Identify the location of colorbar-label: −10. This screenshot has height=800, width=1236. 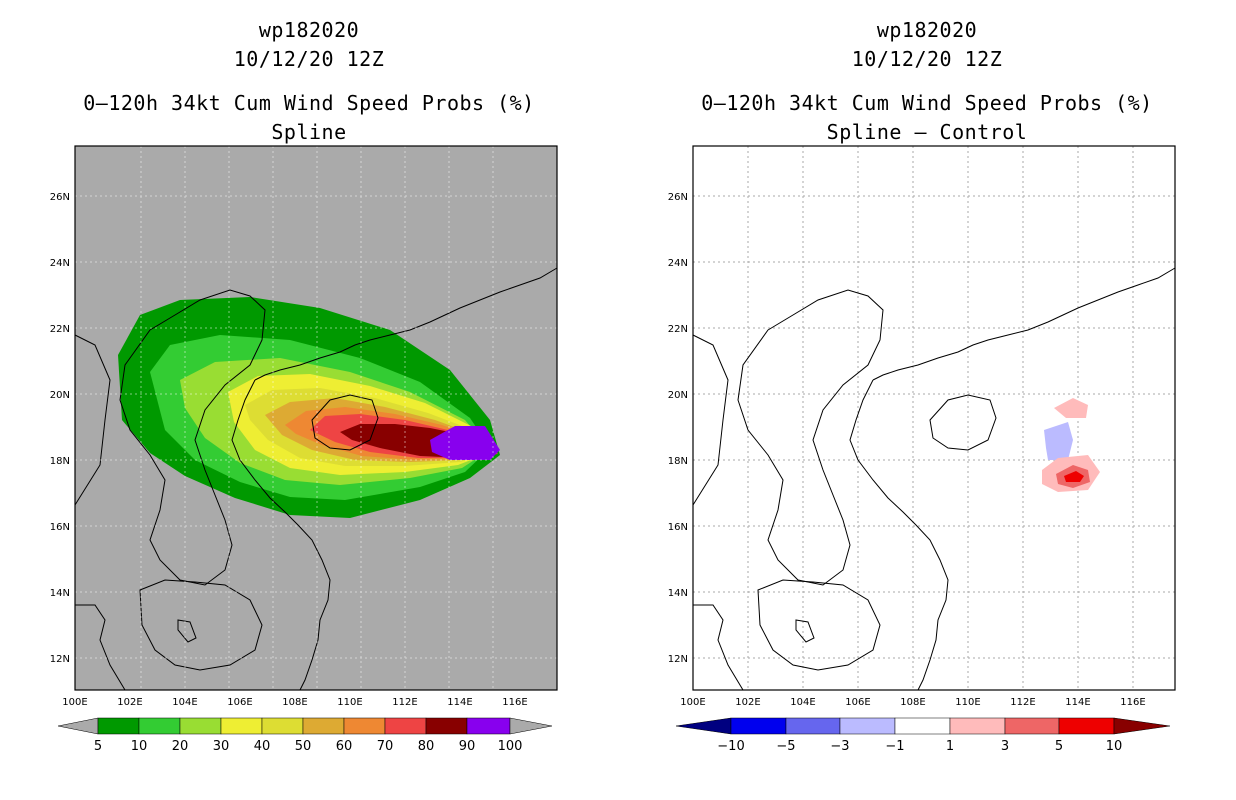
(730, 746).